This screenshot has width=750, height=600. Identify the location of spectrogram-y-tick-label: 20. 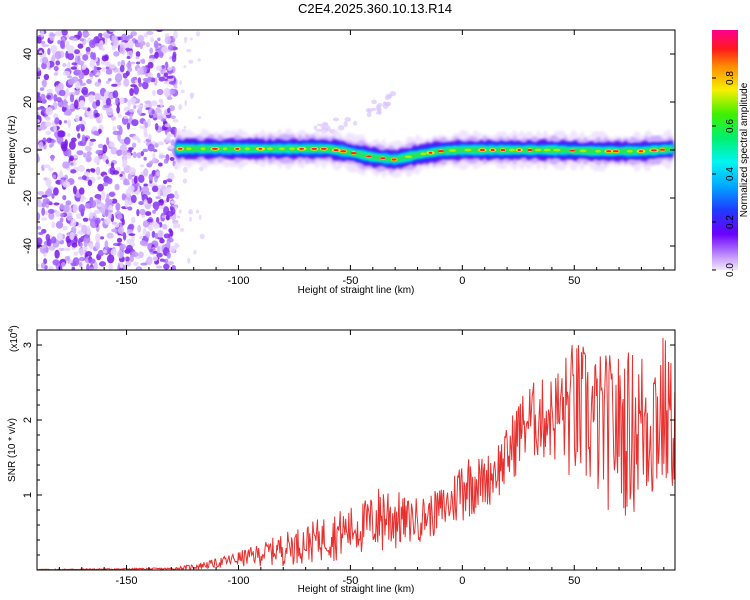
(28, 102).